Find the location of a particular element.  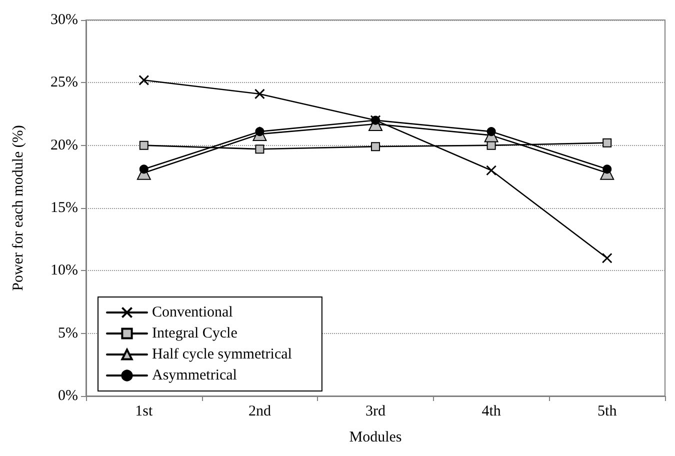

x-tick-label: 5th is located at coordinates (608, 412).